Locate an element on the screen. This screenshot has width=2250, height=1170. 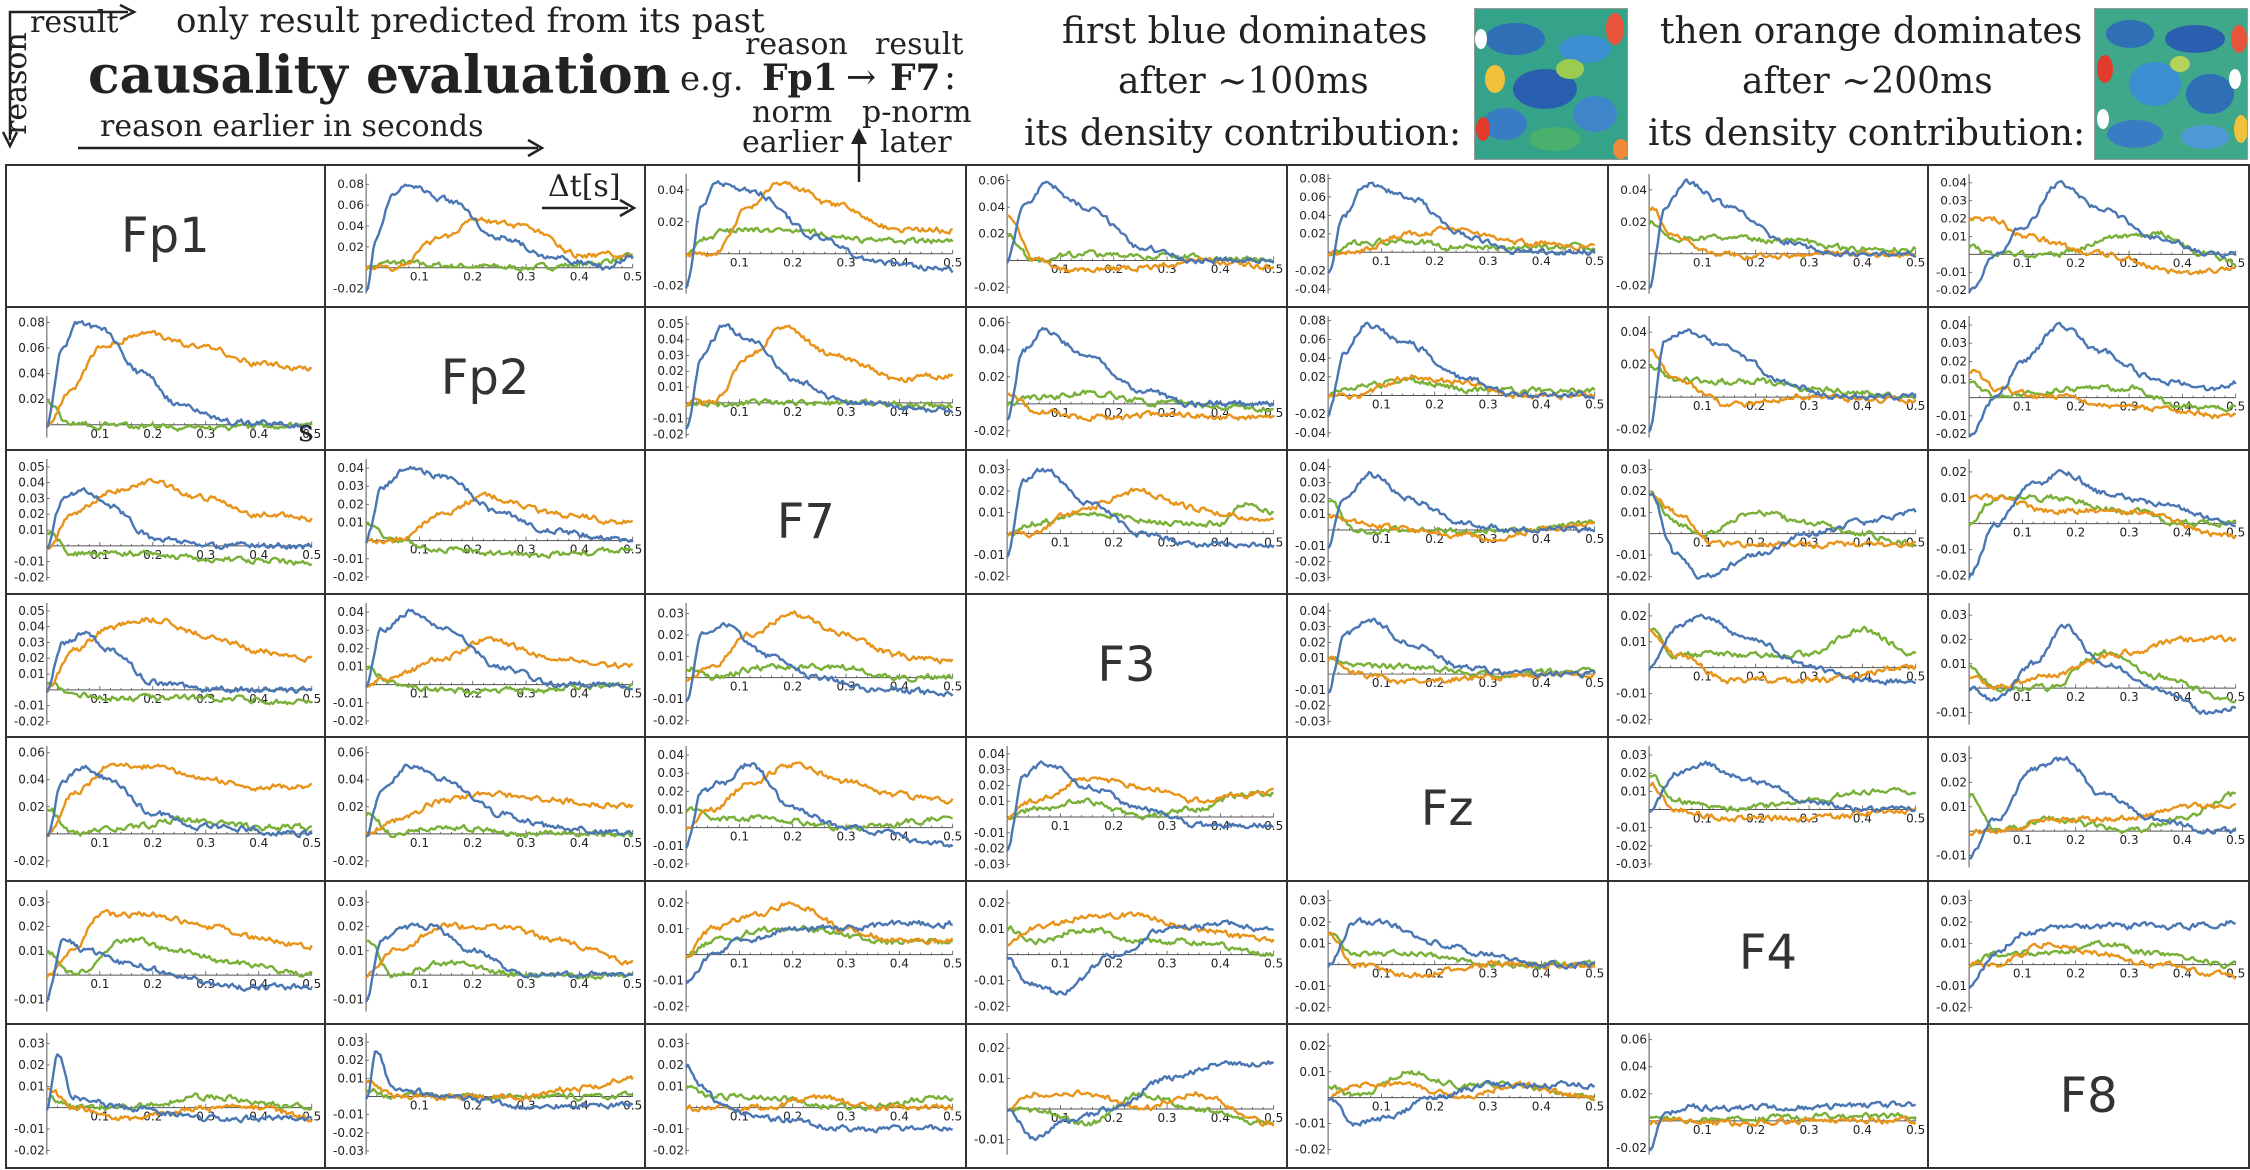
reason-arrowhead is located at coordinates (10, 140).